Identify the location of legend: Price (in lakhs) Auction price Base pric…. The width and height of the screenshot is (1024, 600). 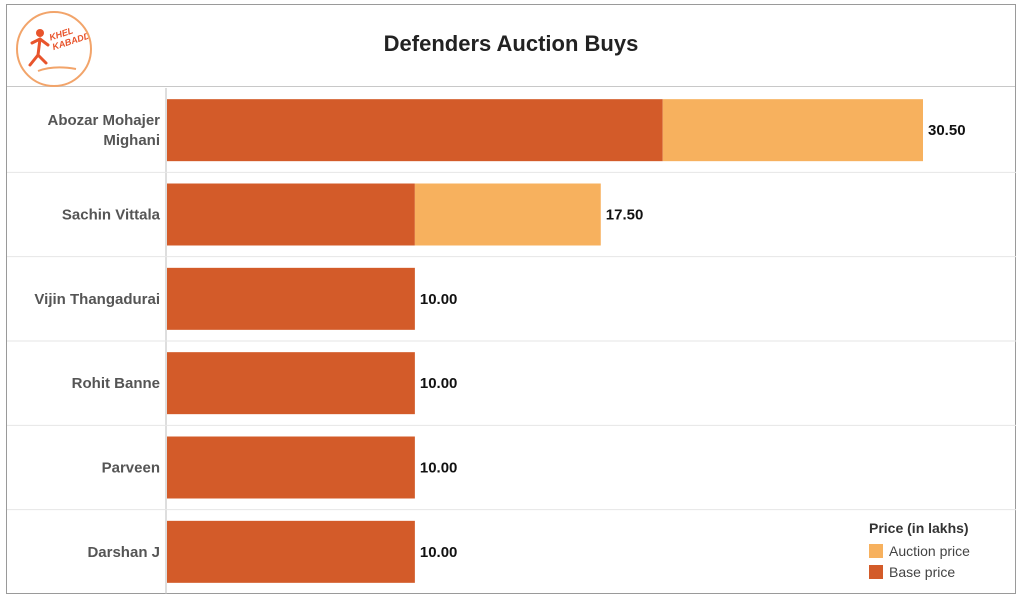
(939, 551).